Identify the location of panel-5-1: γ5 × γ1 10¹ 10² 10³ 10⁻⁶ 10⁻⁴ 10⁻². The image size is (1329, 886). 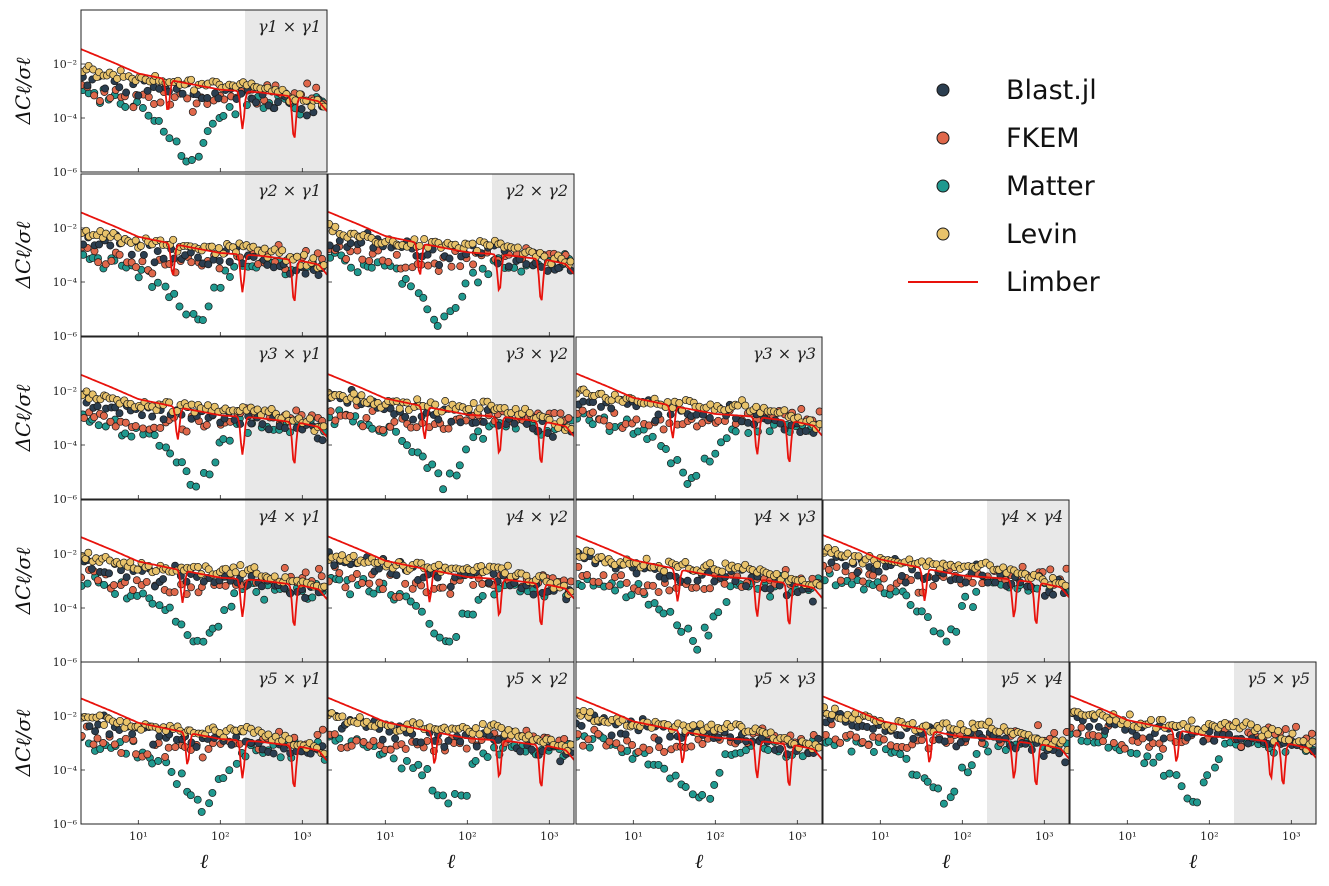
(190, 752).